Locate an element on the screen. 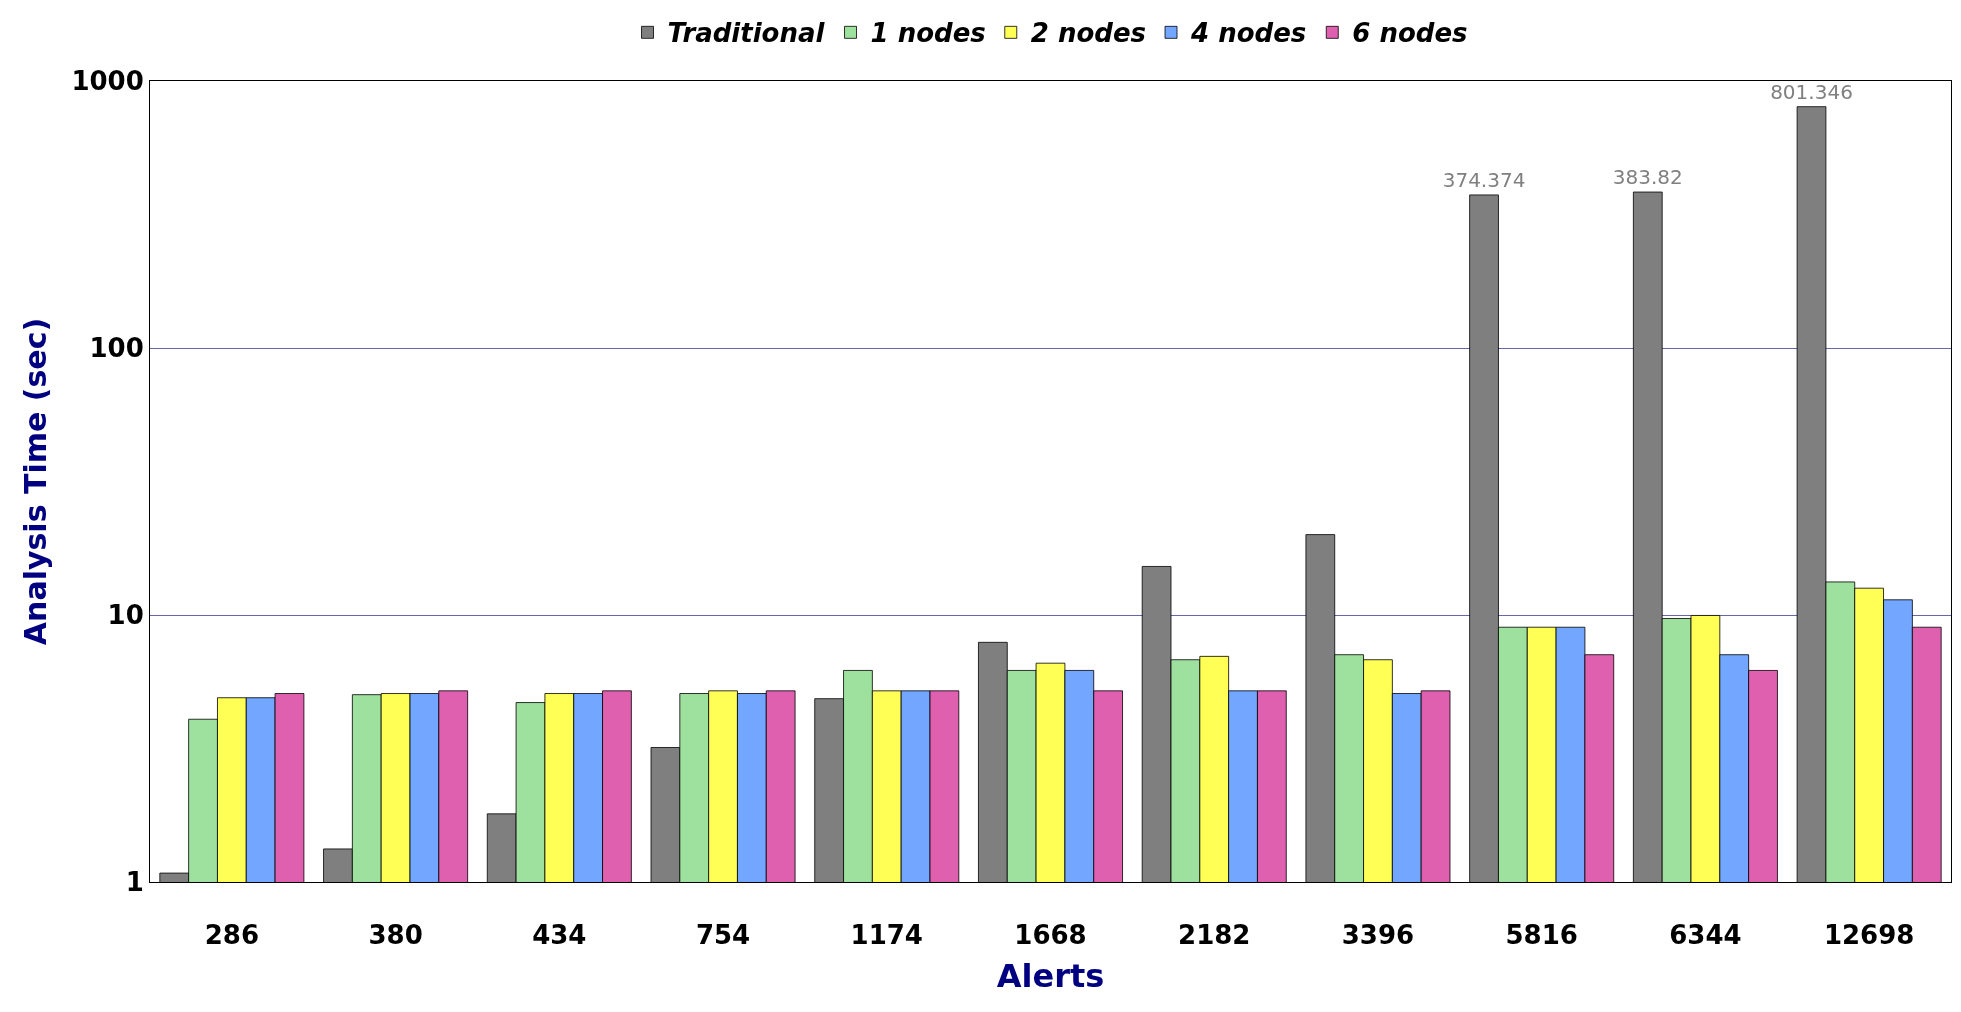  x-axis-title: Alerts is located at coordinates (1050, 976).